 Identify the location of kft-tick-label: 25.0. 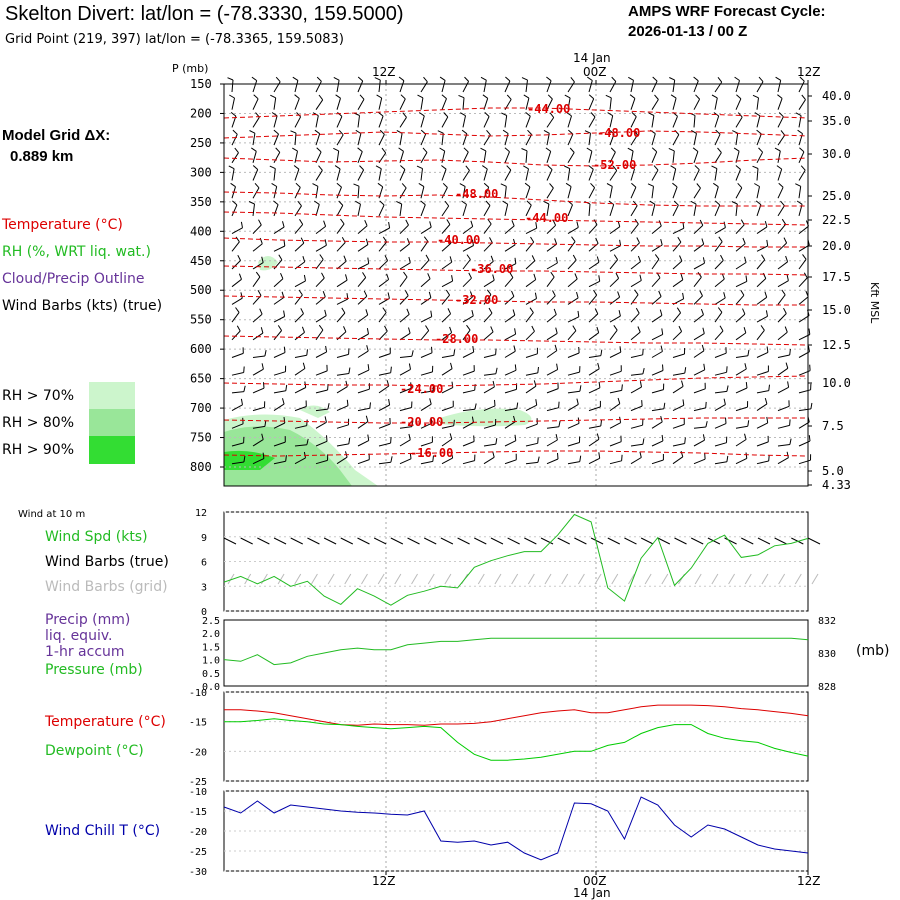
(836, 196).